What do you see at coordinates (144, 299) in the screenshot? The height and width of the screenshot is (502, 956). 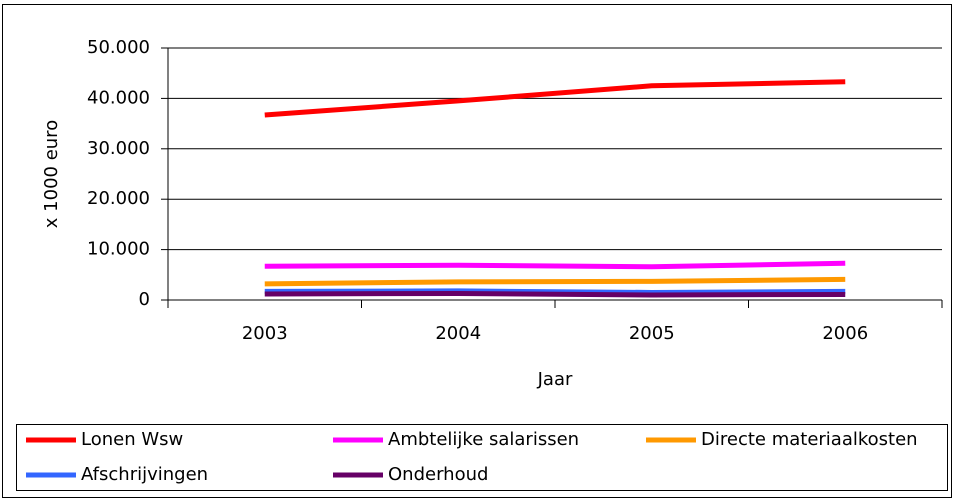 I see `y-tick-label: 0` at bounding box center [144, 299].